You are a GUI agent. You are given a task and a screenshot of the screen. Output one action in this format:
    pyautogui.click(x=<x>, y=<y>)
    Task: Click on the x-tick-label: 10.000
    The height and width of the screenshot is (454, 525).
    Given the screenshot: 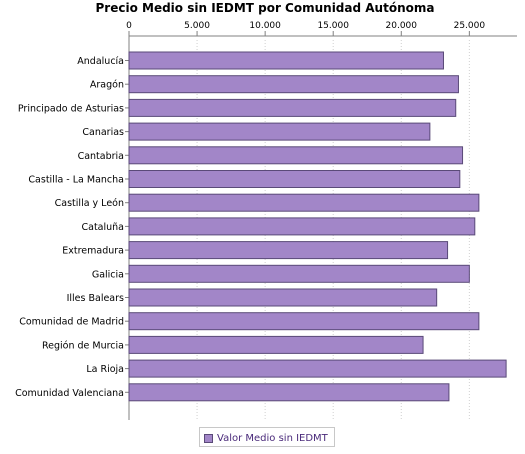 What is the action you would take?
    pyautogui.click(x=265, y=26)
    